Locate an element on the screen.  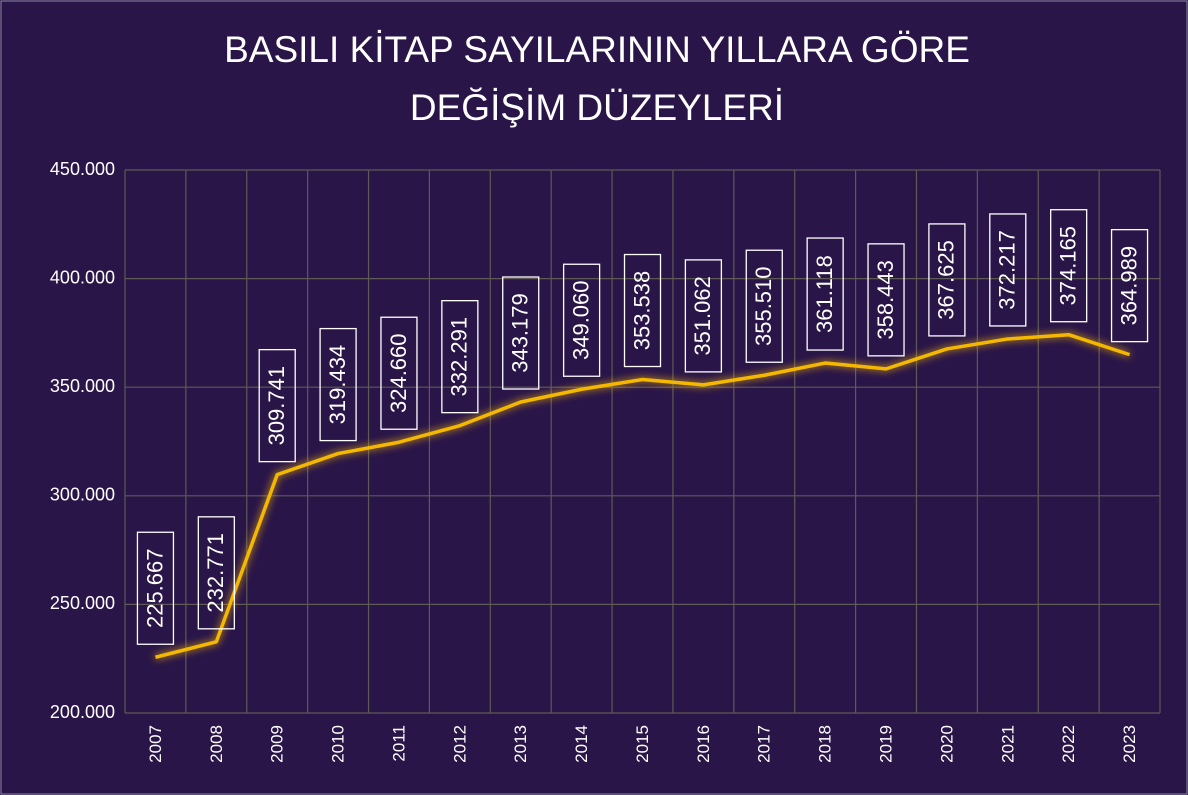
data-label: 225.667 is located at coordinates (154, 588).